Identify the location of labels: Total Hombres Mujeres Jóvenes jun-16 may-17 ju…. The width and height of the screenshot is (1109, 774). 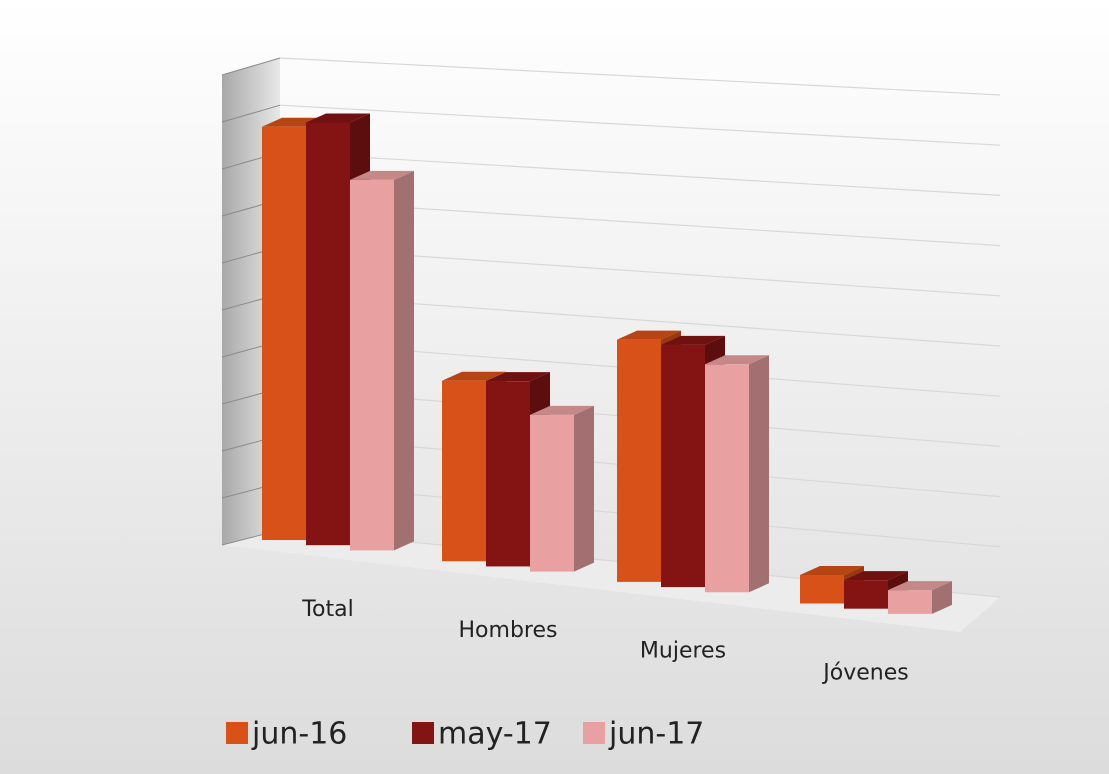
(567, 674).